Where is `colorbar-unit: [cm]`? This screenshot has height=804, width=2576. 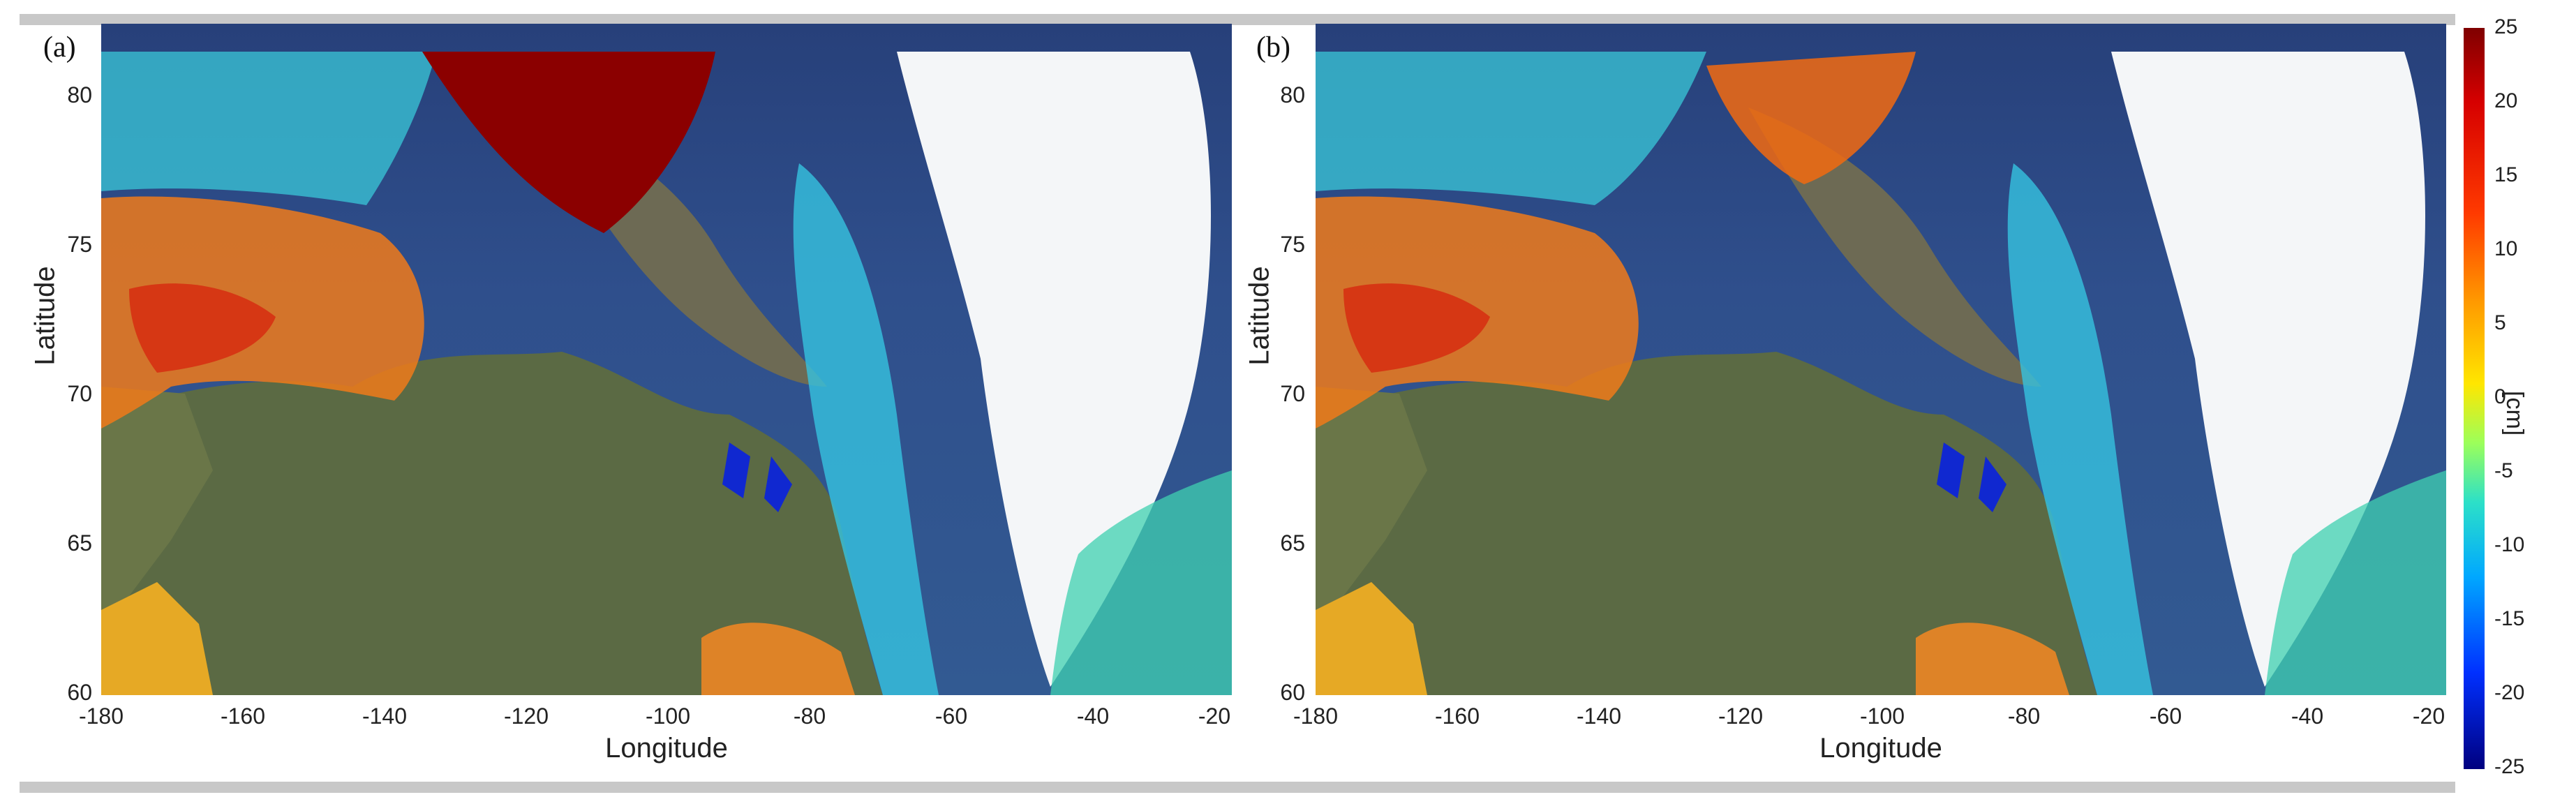
colorbar-unit: [cm] is located at coordinates (2514, 413).